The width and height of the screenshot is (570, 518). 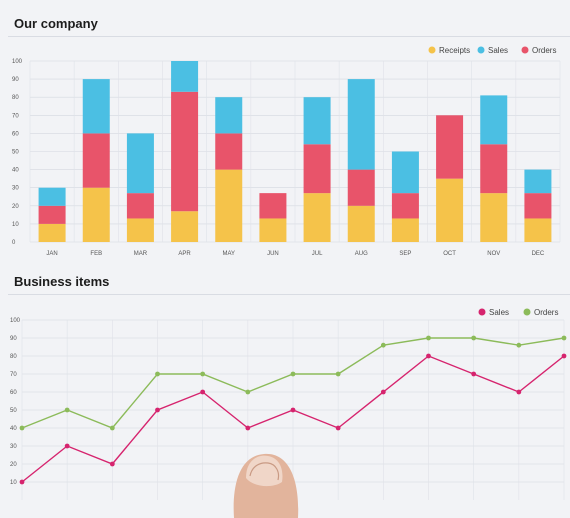 I want to click on bar-chart-title-rule, so click(x=289, y=36).